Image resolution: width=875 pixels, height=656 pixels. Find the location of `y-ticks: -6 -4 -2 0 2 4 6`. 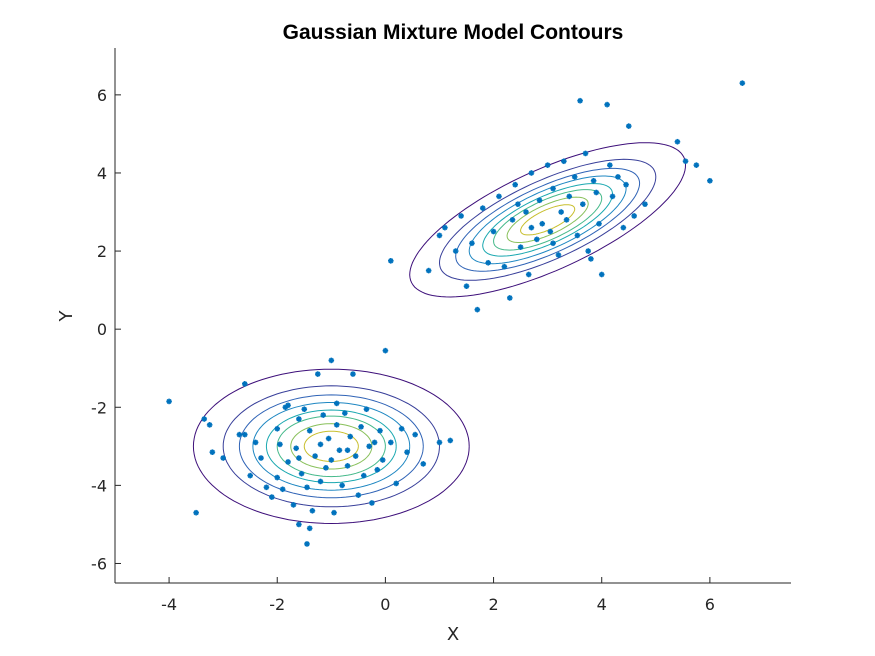

y-ticks: -6 -4 -2 0 2 4 6 is located at coordinates (106, 329).